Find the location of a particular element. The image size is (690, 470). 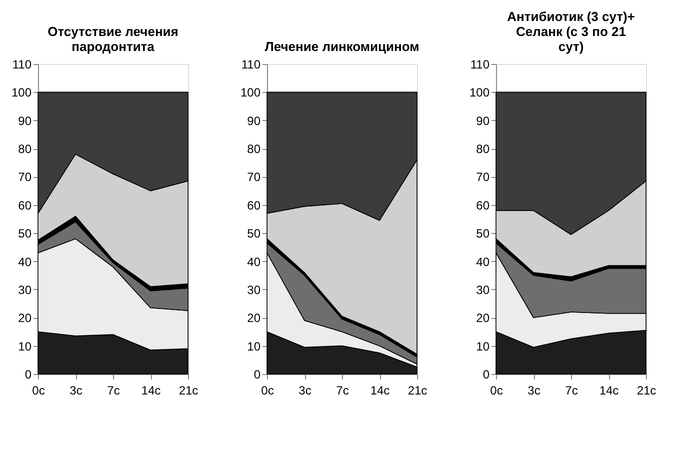

chart-title: Лечение линкомицином is located at coordinates (342, 46).